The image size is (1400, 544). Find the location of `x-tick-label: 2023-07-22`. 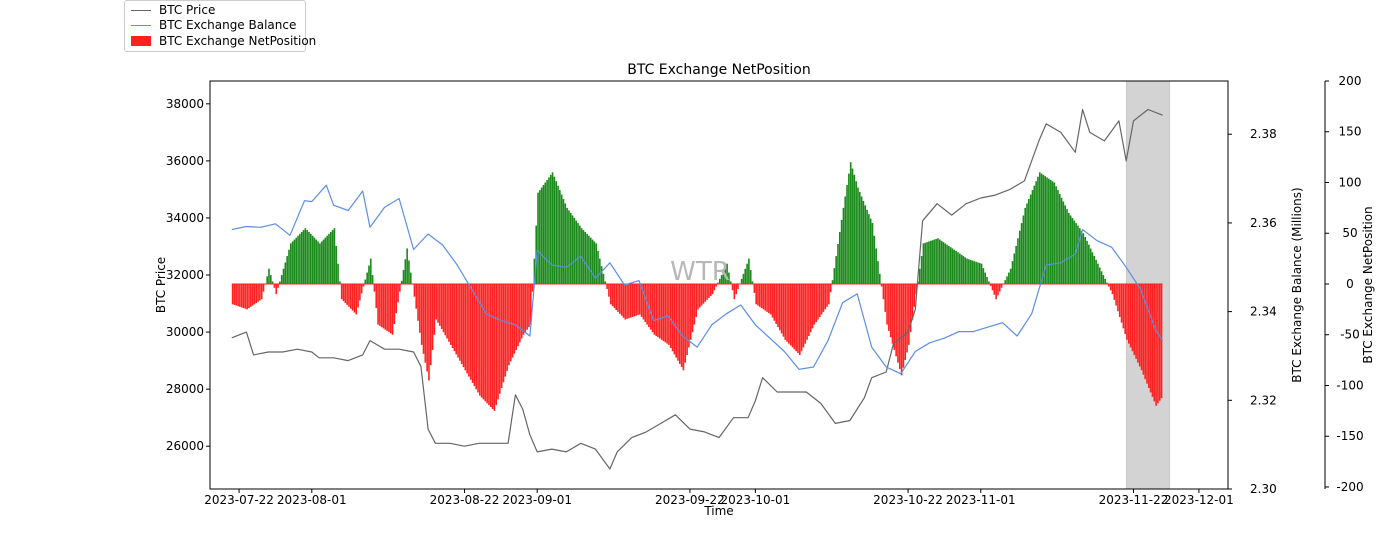

x-tick-label: 2023-07-22 is located at coordinates (239, 500).